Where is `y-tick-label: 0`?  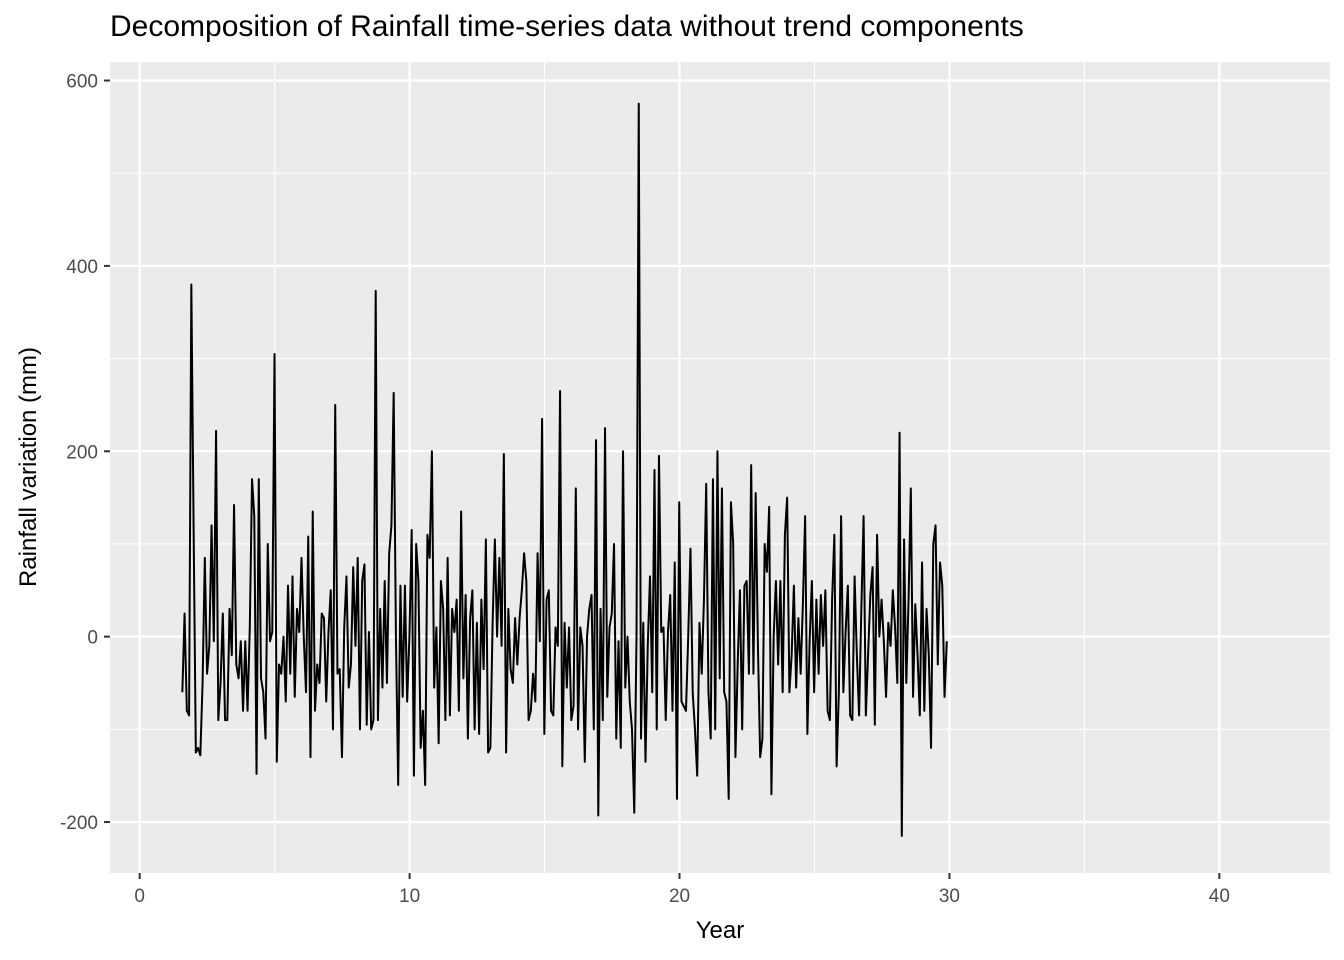
y-tick-label: 0 is located at coordinates (92, 638).